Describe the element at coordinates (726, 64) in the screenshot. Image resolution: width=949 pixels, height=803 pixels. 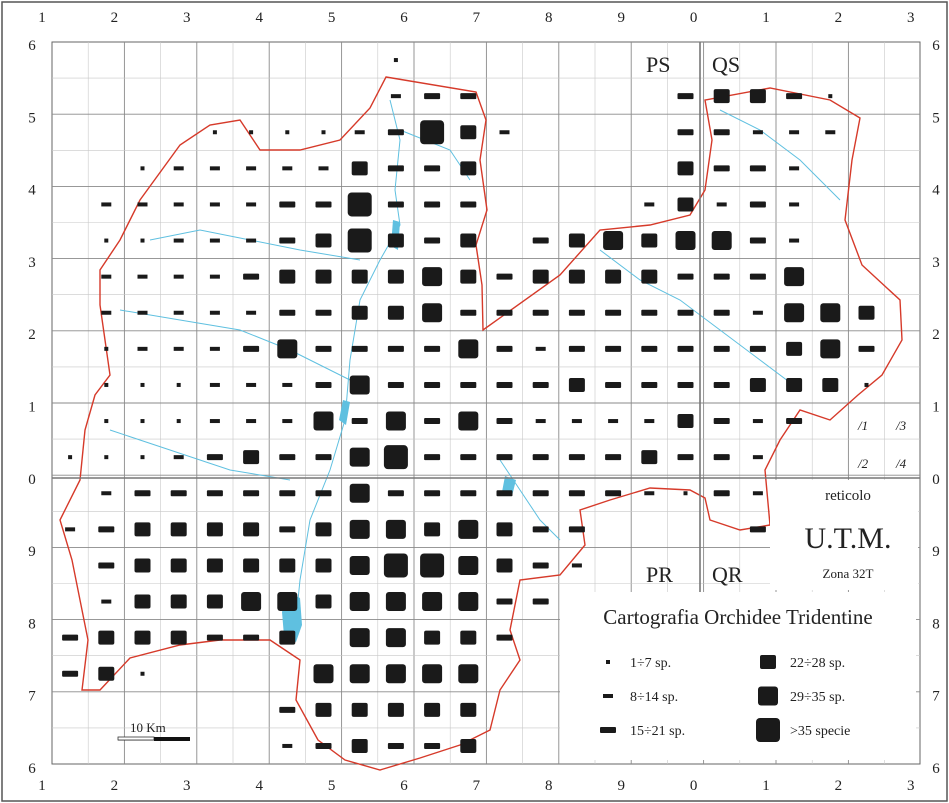
I see `quadrant-label-qs: QS` at that location.